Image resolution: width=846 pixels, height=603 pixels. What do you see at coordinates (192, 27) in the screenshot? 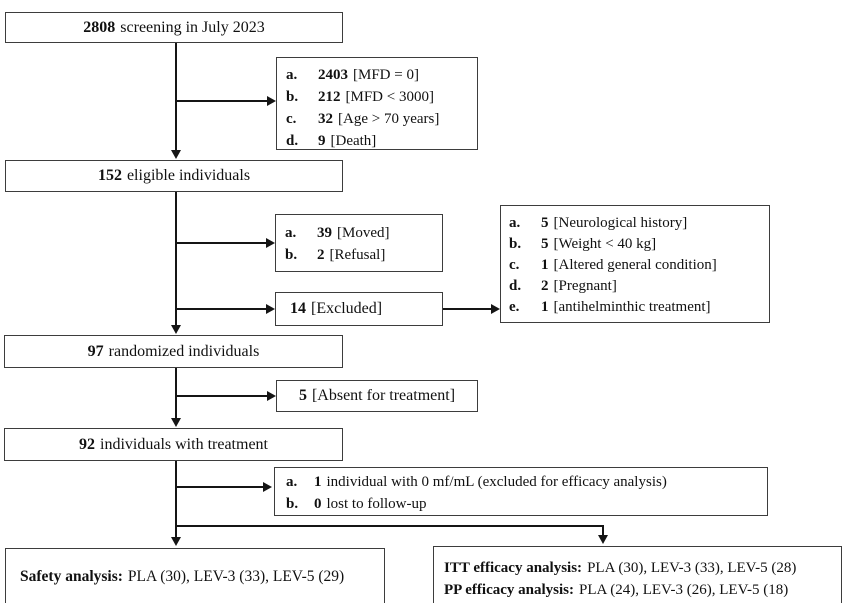
I see `screening-label: screening in July 2023` at bounding box center [192, 27].